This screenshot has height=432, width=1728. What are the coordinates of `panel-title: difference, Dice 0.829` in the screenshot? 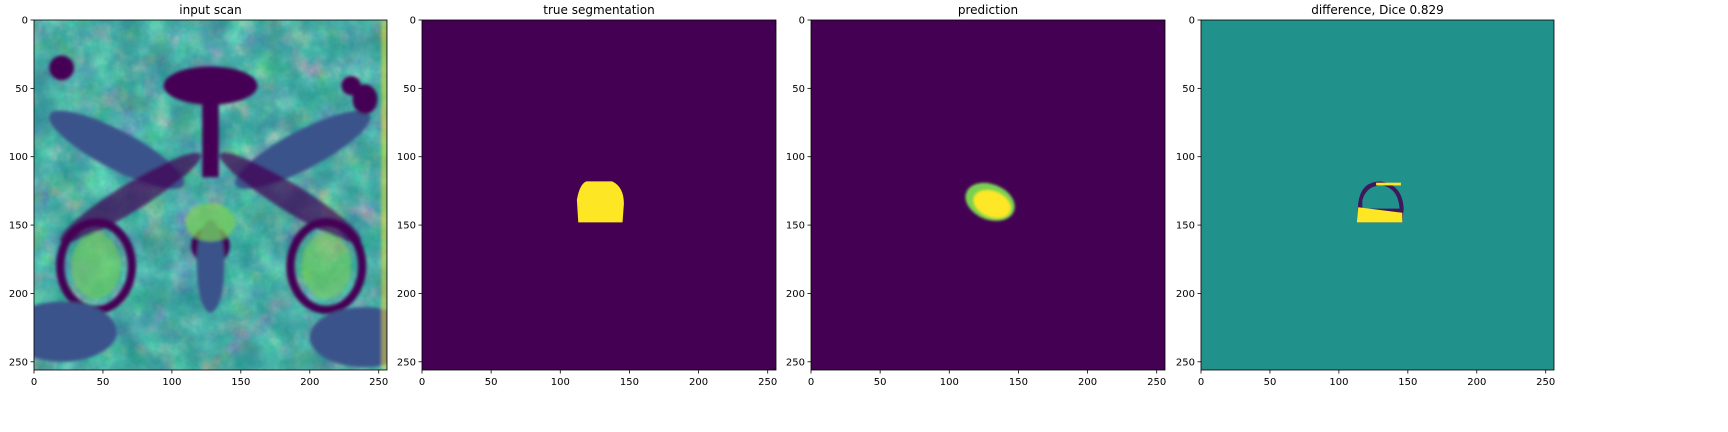 It's located at (1377, 10).